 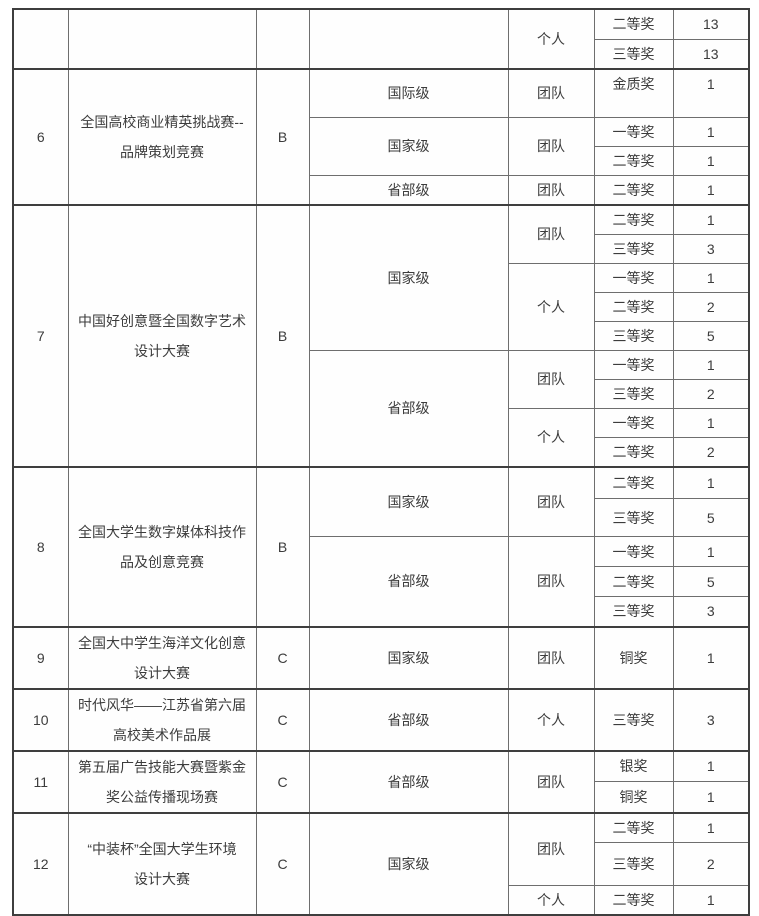 I want to click on competition-name-cell: 全国高校商业精英挑战赛-- 品牌策划竞赛, so click(x=162, y=136).